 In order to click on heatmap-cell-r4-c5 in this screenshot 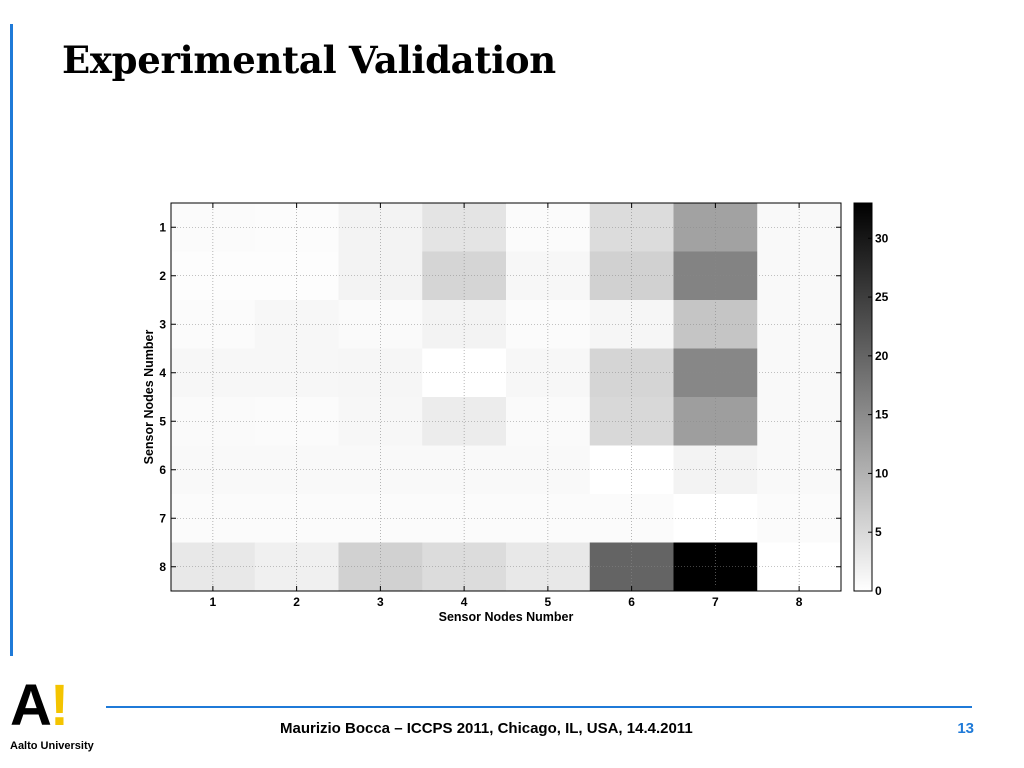, I will do `click(548, 373)`.